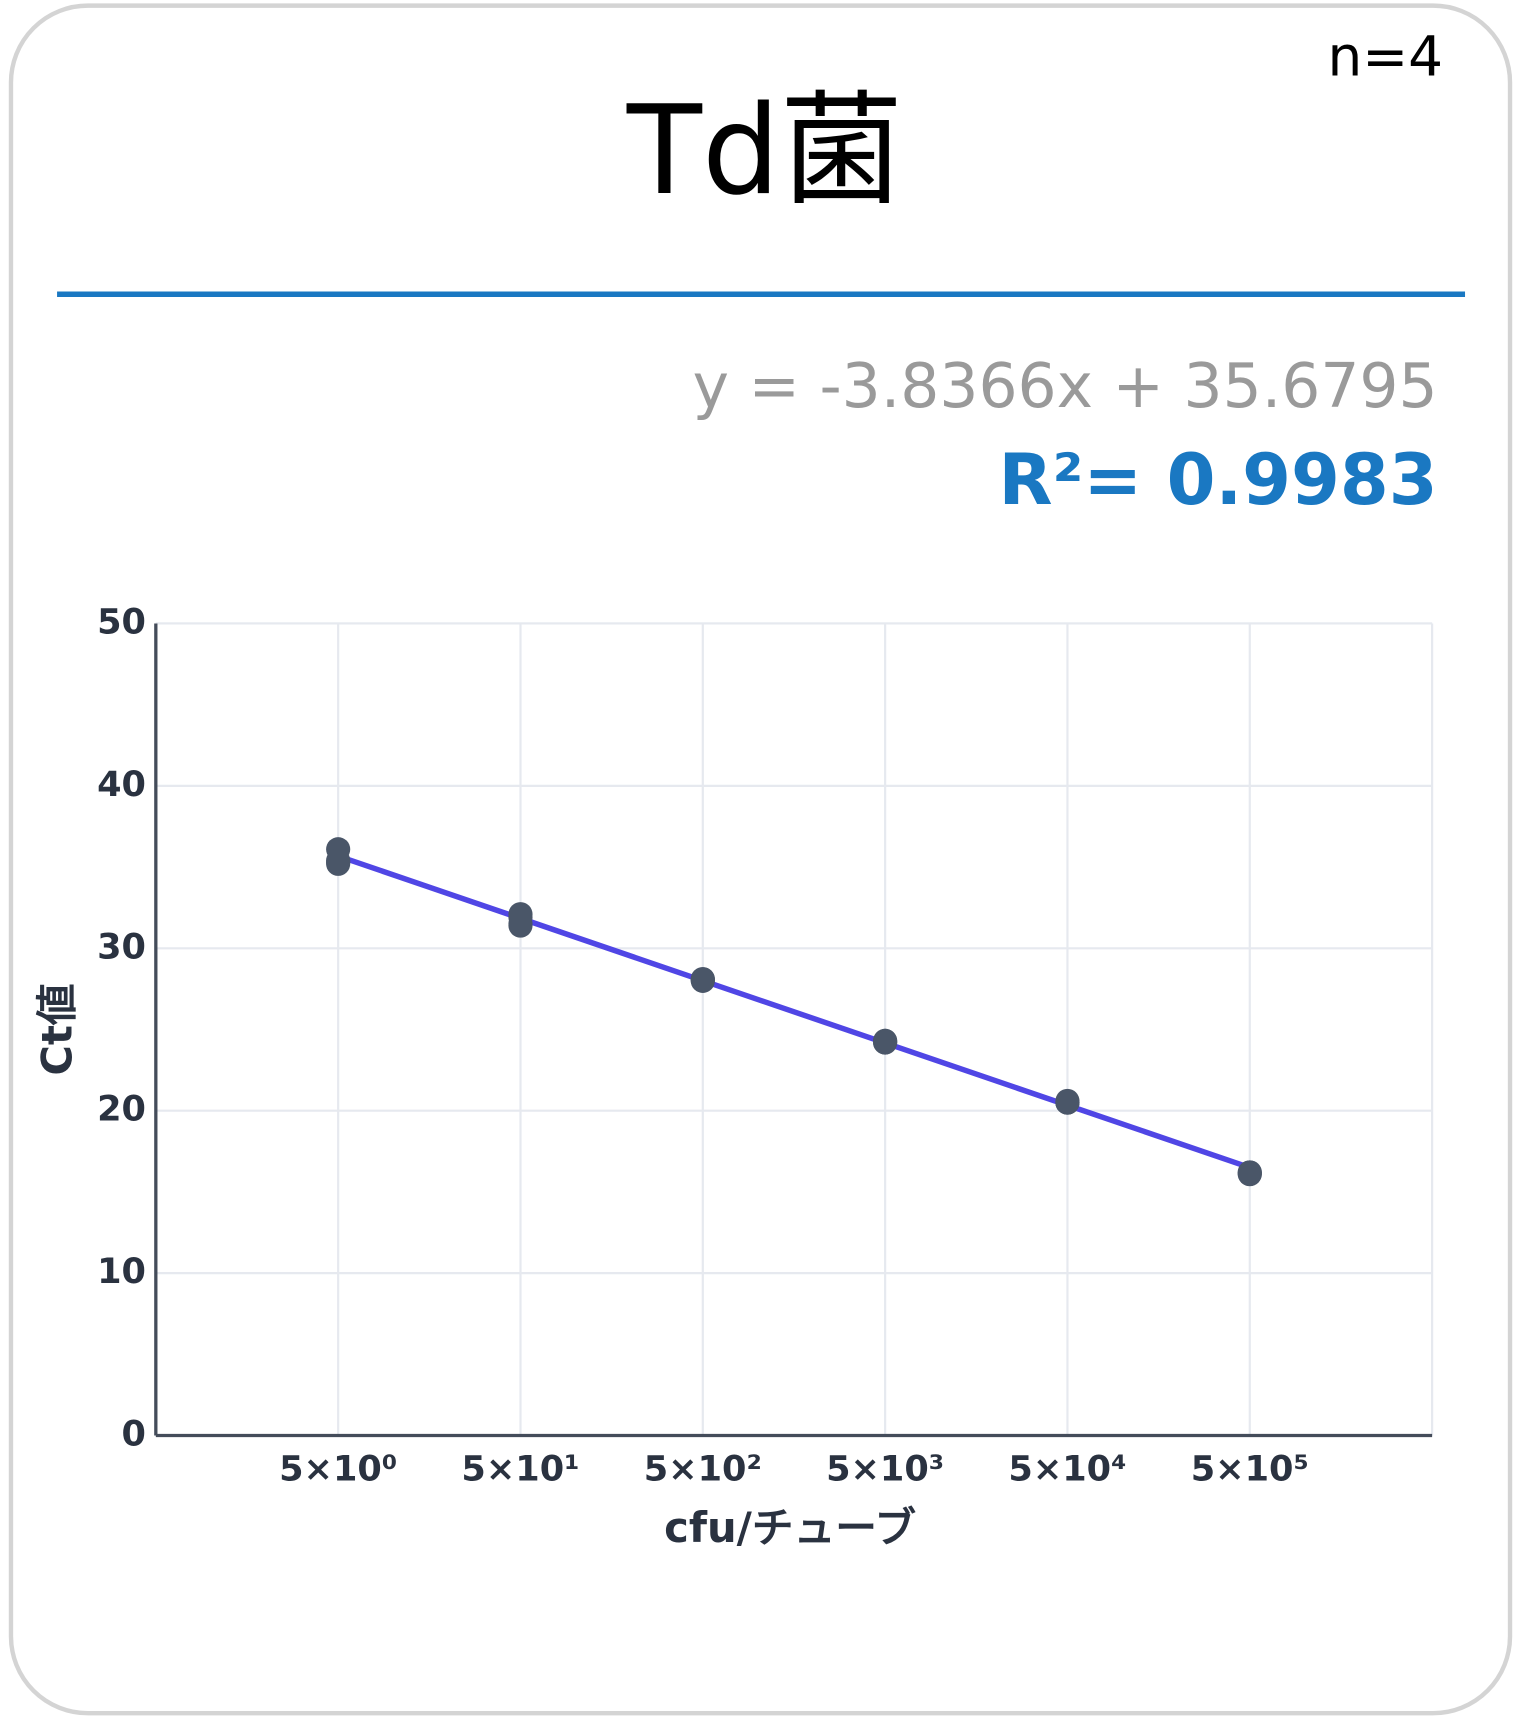 This screenshot has width=1521, height=1721. What do you see at coordinates (885, 1469) in the screenshot?
I see `x-tick-label: 5×10³` at bounding box center [885, 1469].